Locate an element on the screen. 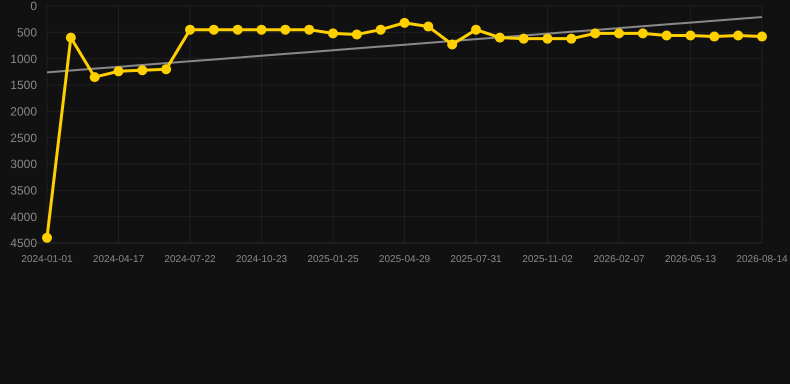 This screenshot has width=790, height=384. y-tick-label: 4500 is located at coordinates (24, 243).